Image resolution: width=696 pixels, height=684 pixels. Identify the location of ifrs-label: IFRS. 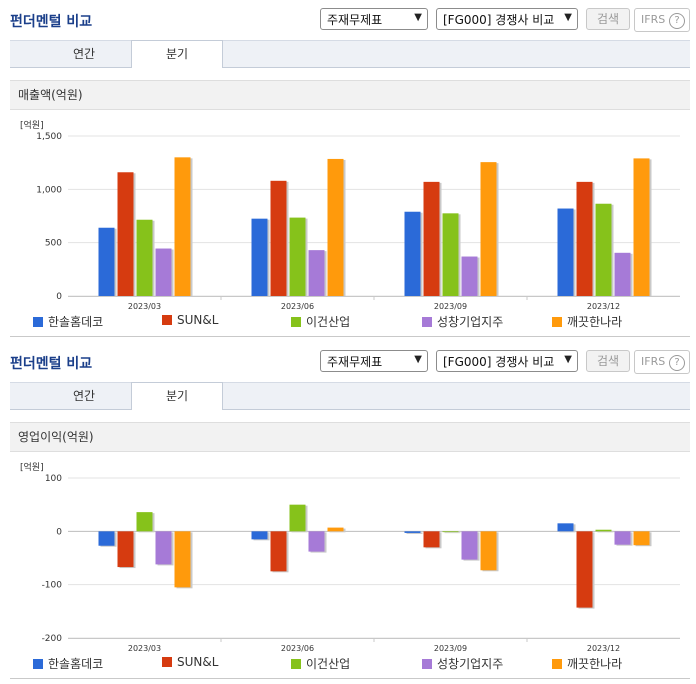
(653, 19).